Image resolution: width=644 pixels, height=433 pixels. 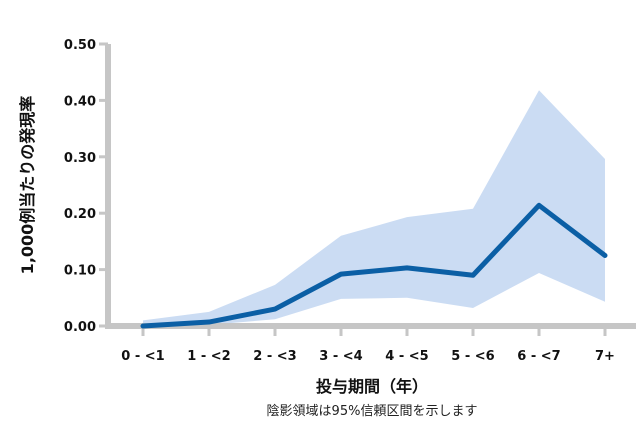 I want to click on y-tick-label: 0.40, so click(x=80, y=101).